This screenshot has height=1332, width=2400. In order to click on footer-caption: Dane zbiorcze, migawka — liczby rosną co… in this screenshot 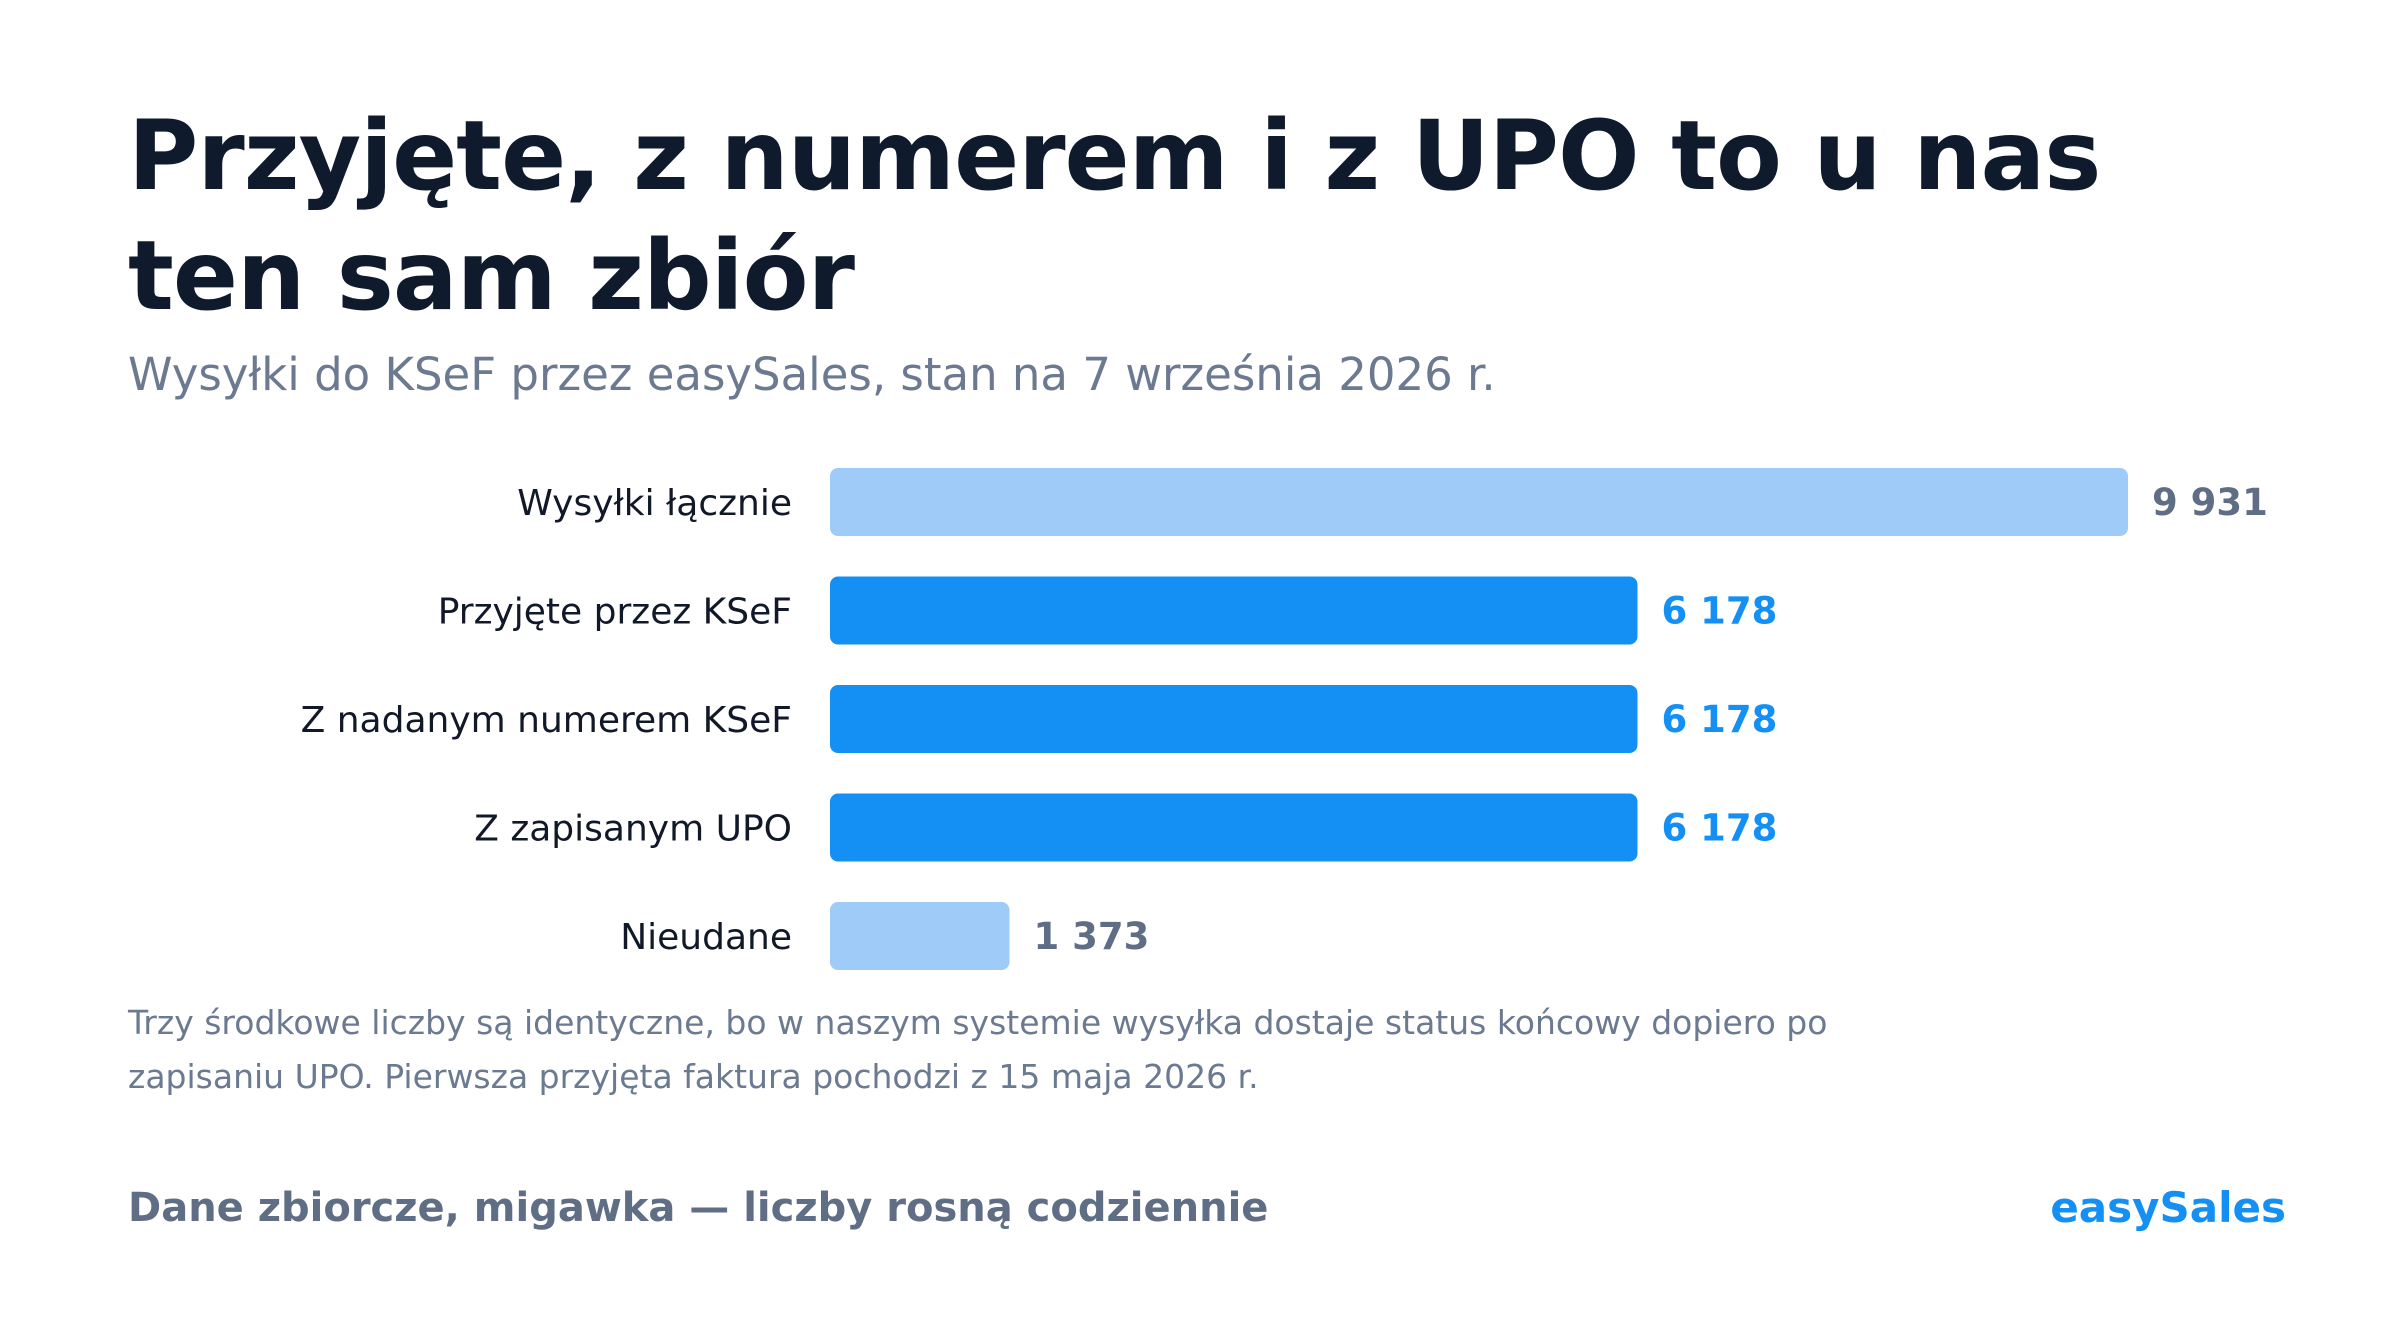, I will do `click(698, 1208)`.